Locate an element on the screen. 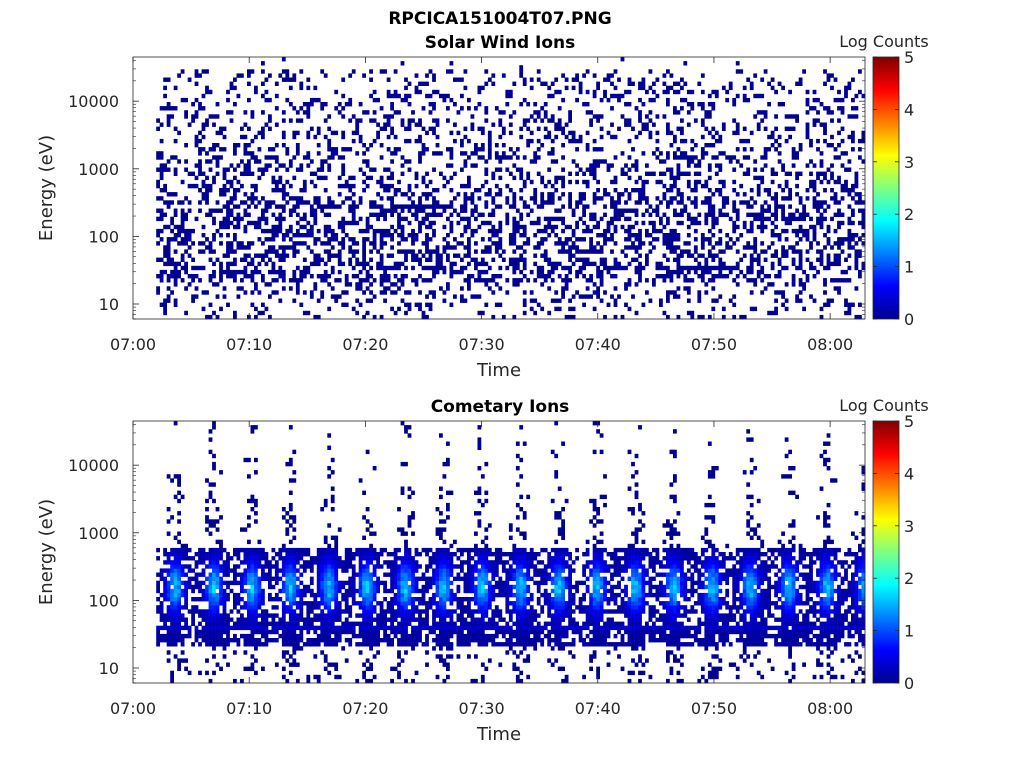 This screenshot has width=1024, height=768. heatmap-cell-1972 is located at coordinates (538, 231).